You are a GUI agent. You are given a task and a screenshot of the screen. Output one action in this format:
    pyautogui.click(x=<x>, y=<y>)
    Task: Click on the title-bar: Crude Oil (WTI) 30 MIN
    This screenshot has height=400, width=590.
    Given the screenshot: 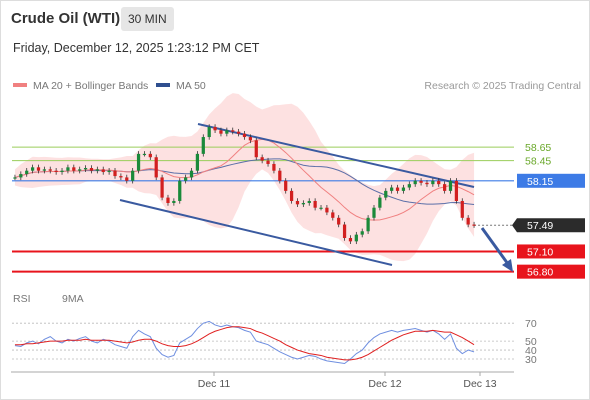 What is the action you would take?
    pyautogui.click(x=295, y=19)
    